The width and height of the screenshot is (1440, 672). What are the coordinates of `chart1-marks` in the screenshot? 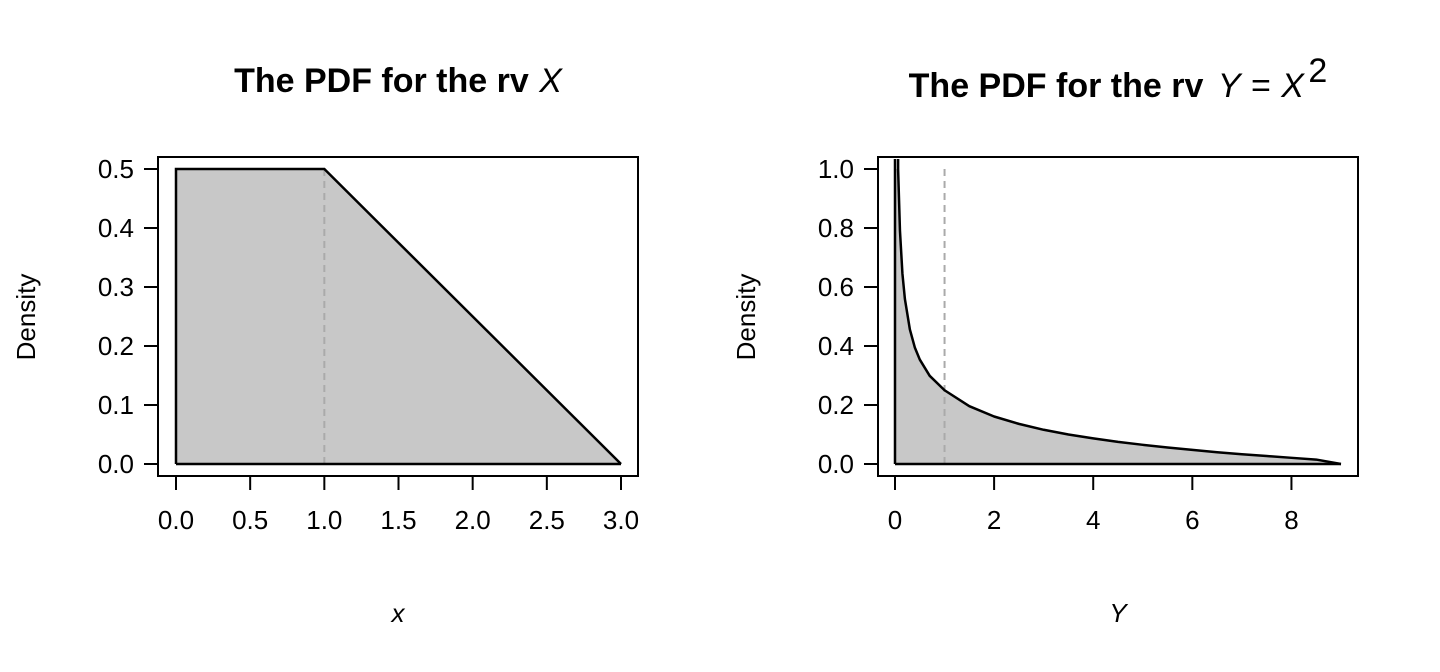 It's located at (398, 316).